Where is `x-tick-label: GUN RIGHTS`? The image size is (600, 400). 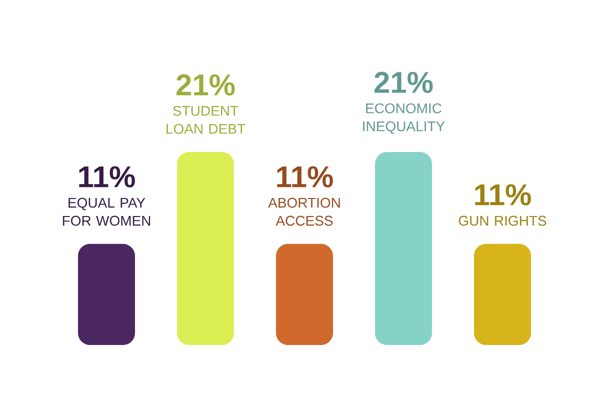
x-tick-label: GUN RIGHTS is located at coordinates (502, 221).